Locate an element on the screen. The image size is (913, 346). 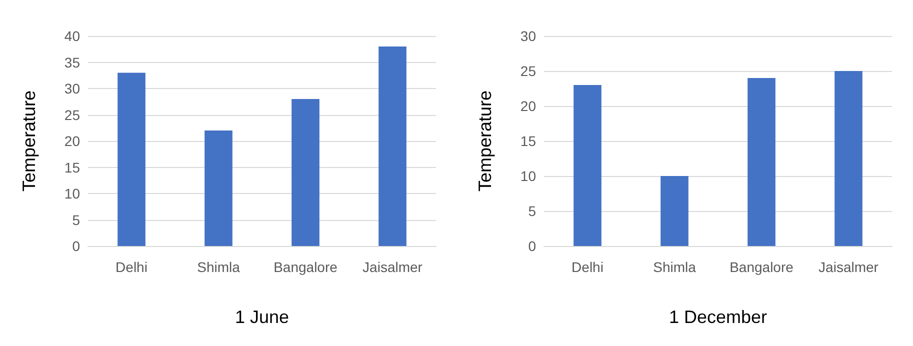
x-axis-title: 1 December is located at coordinates (718, 317).